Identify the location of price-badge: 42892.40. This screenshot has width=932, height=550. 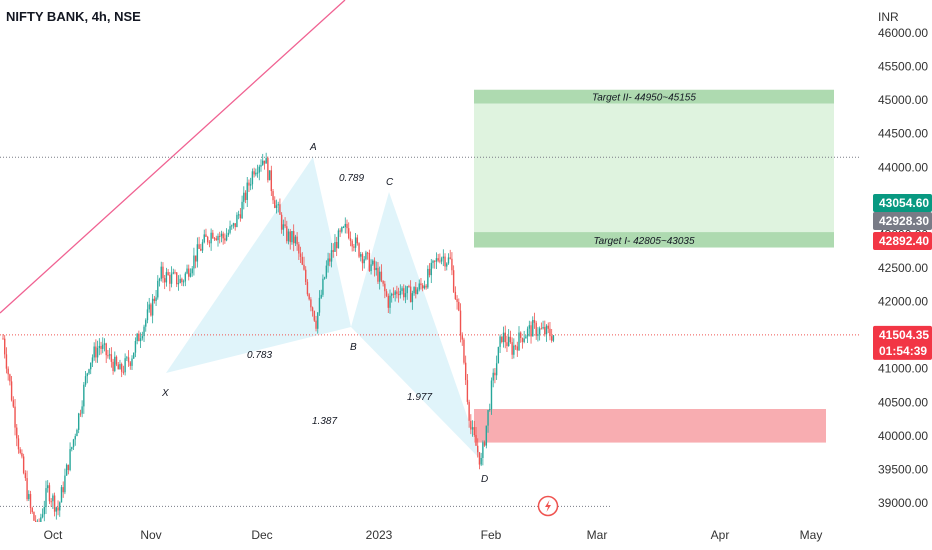
(902, 241).